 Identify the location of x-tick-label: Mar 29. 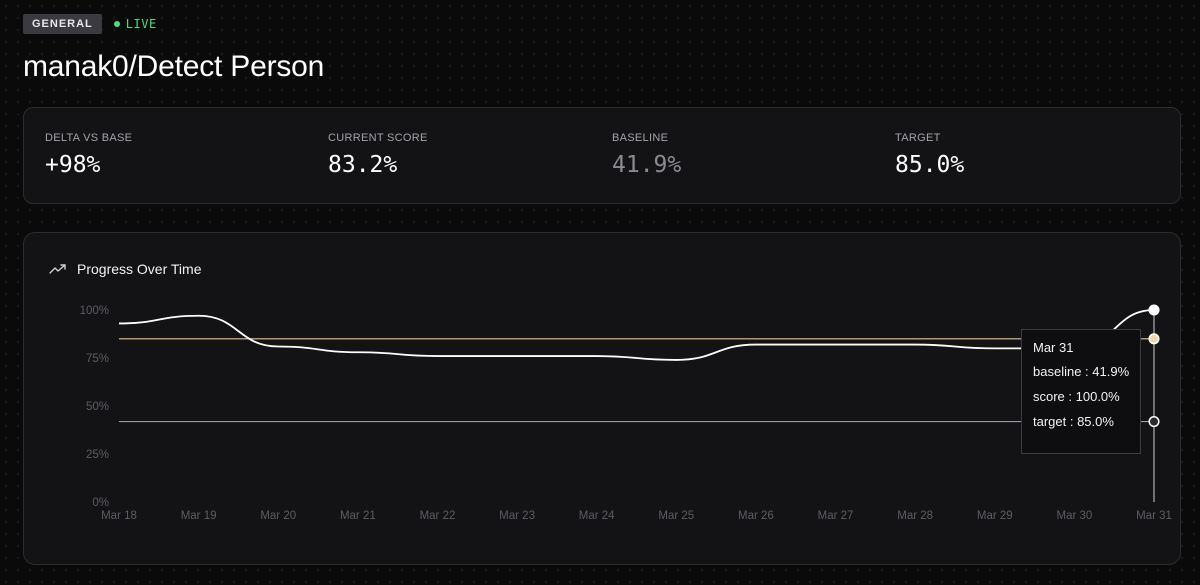
(995, 516).